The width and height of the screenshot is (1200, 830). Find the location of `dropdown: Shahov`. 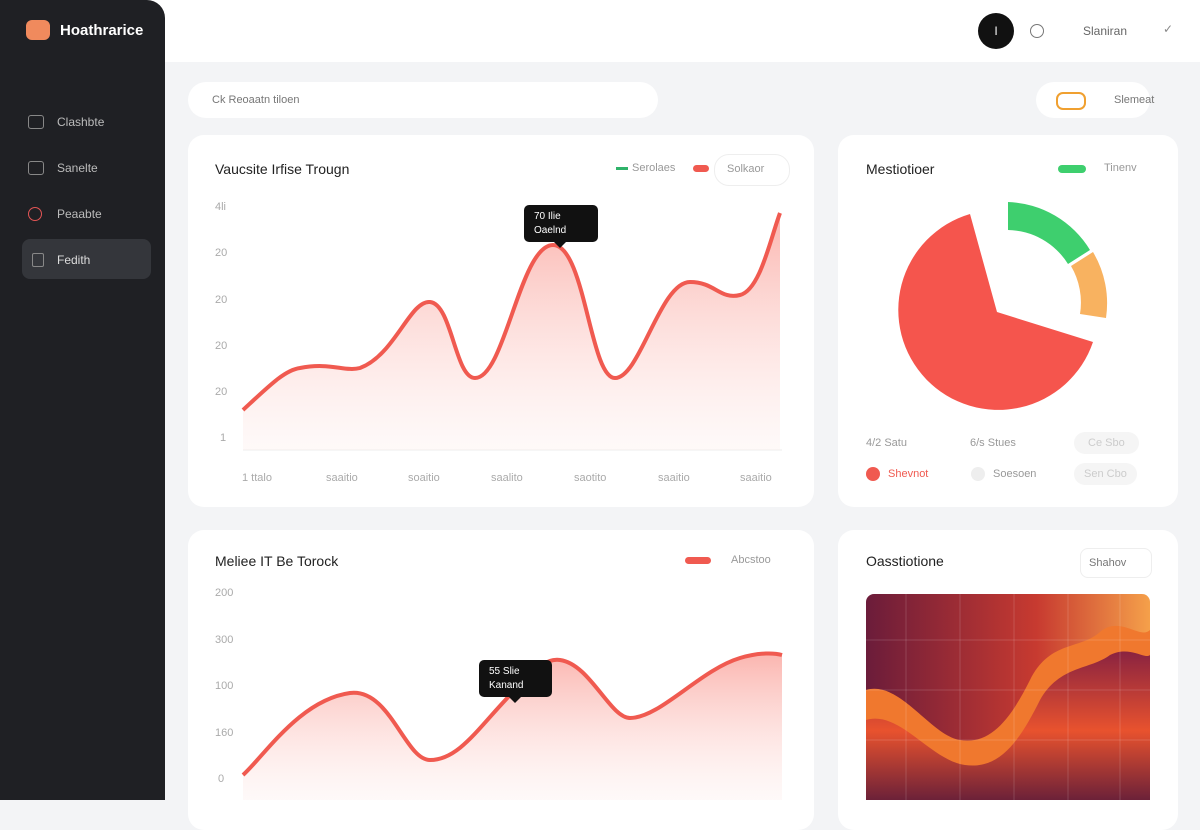

dropdown: Shahov is located at coordinates (1116, 563).